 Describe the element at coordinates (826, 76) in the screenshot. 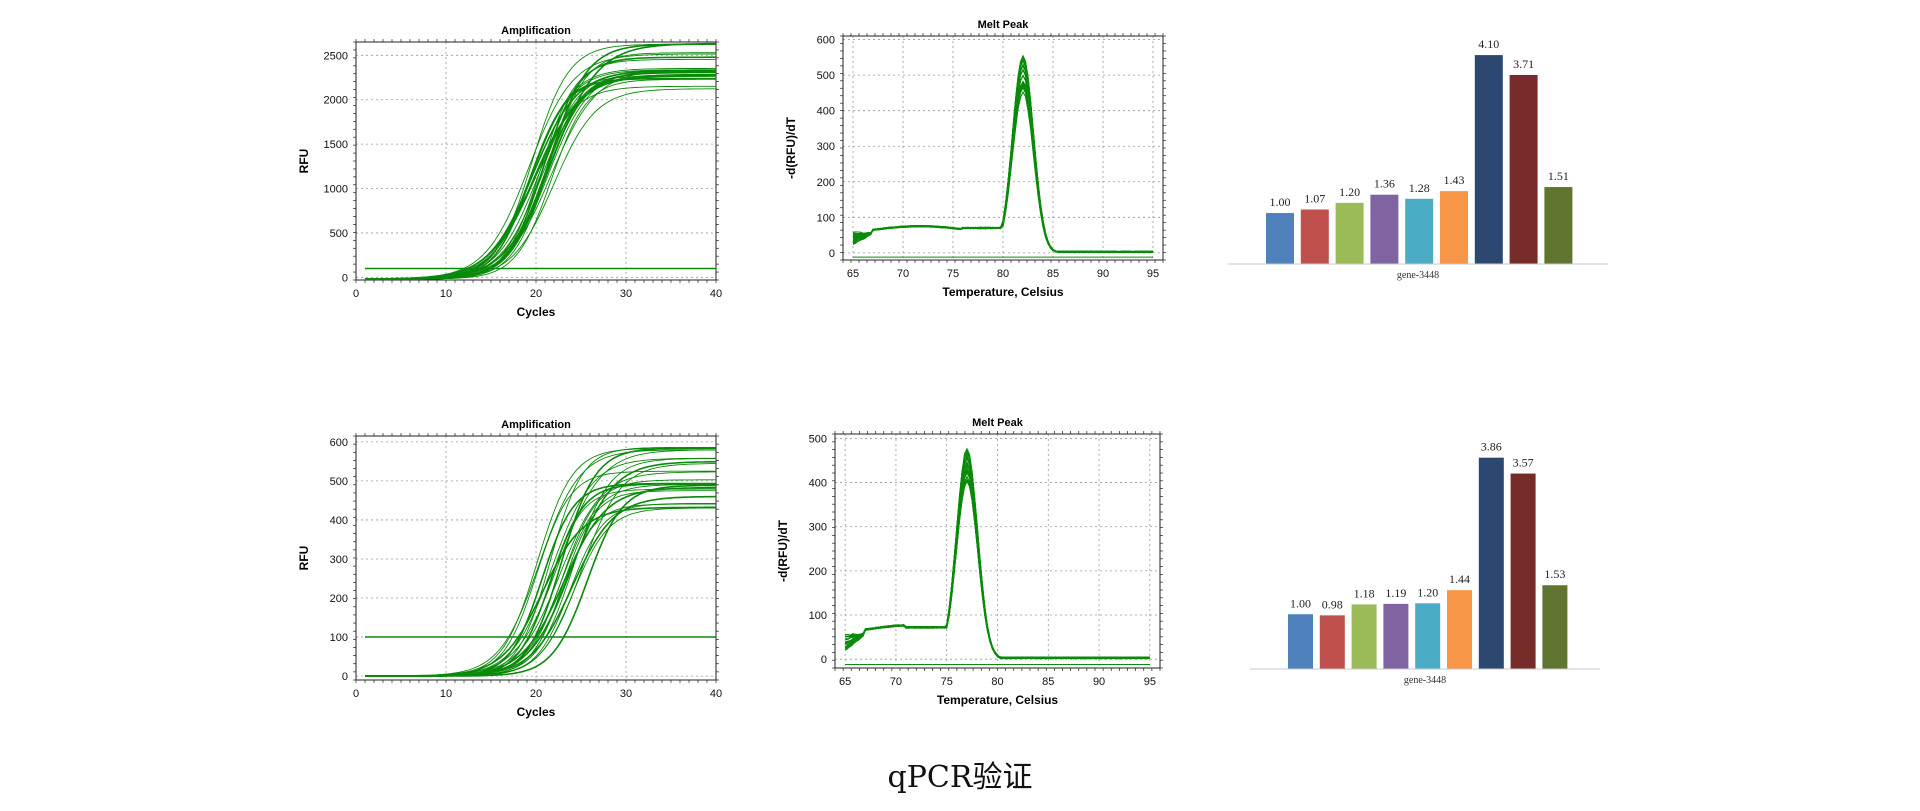

I see `melt-top-y-tick-label: 500` at that location.